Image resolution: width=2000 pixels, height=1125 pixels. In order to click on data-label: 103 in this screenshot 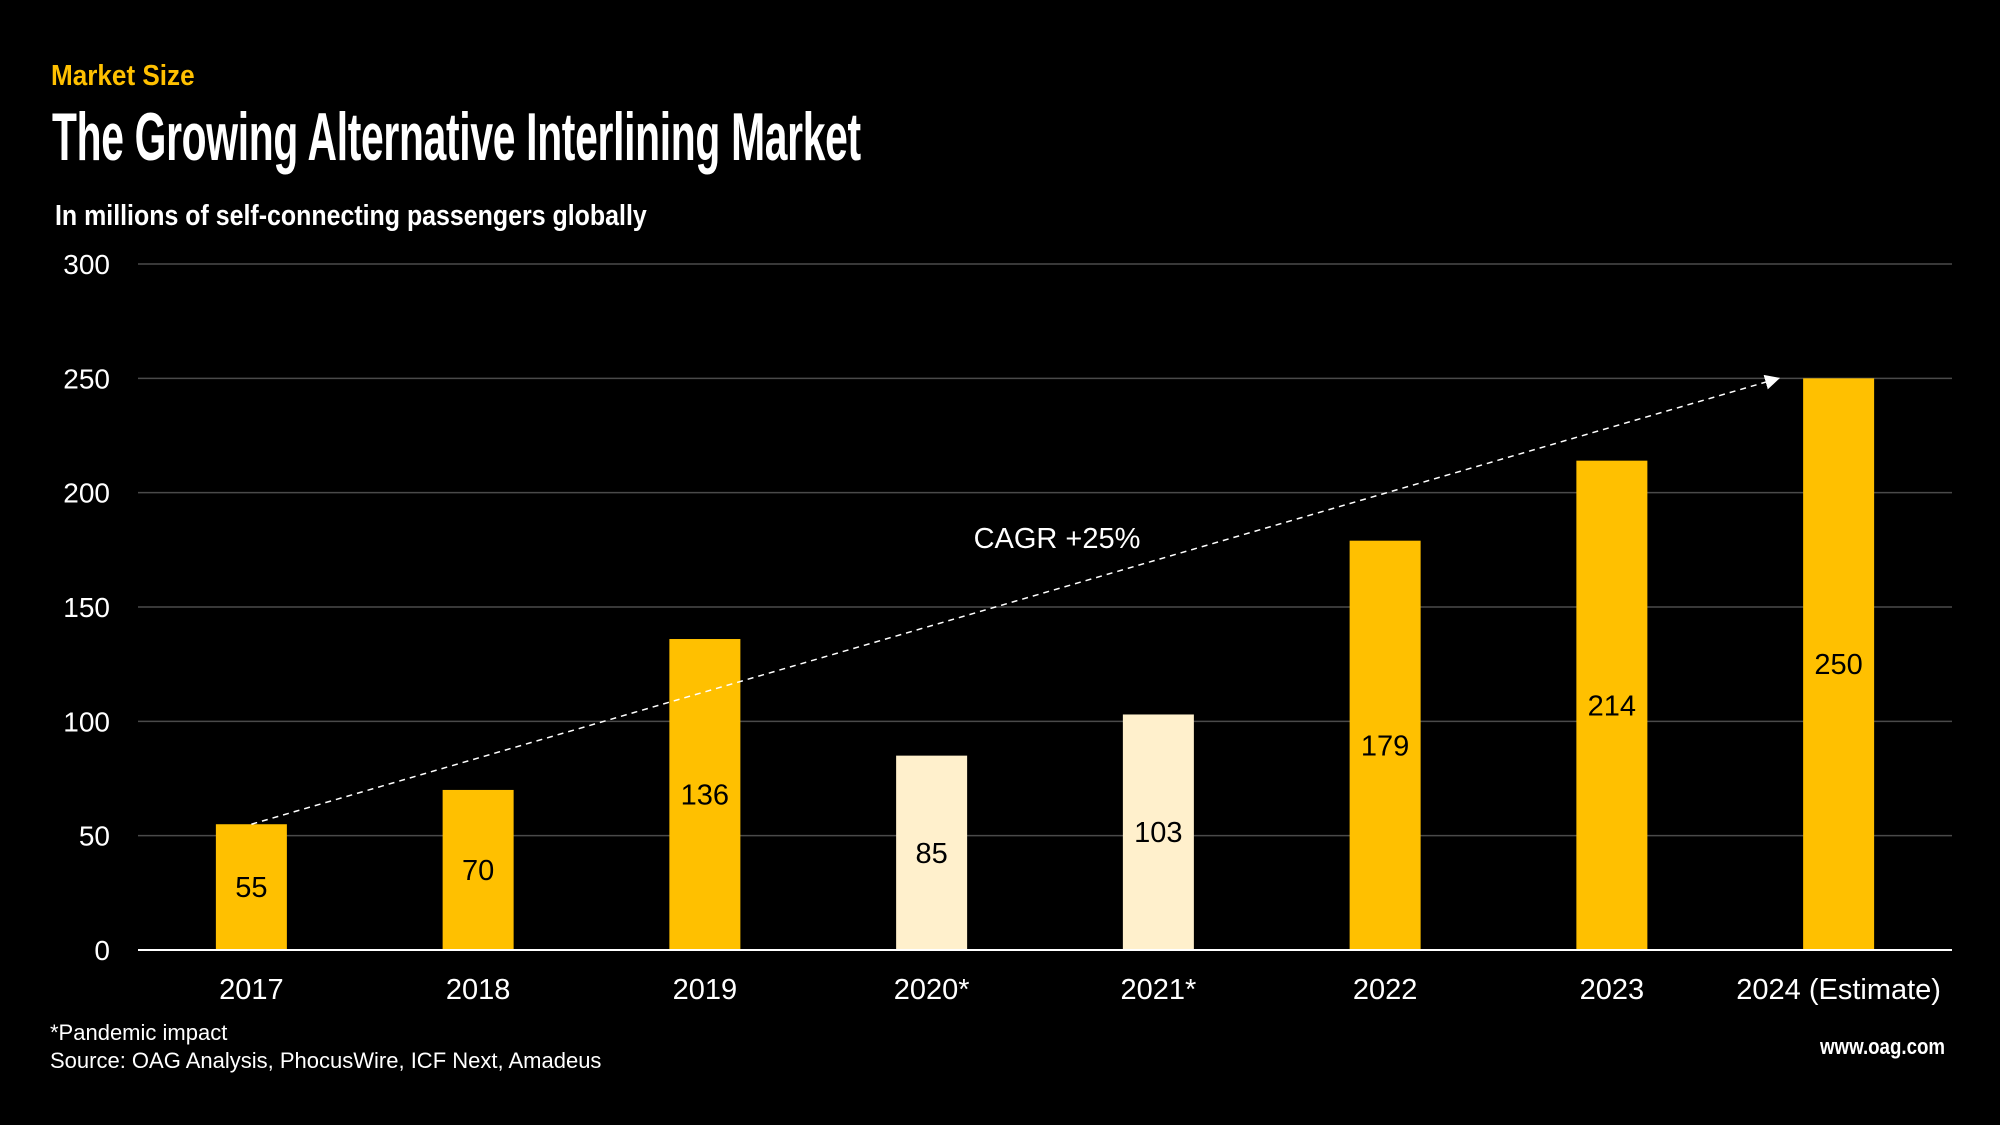, I will do `click(1158, 833)`.